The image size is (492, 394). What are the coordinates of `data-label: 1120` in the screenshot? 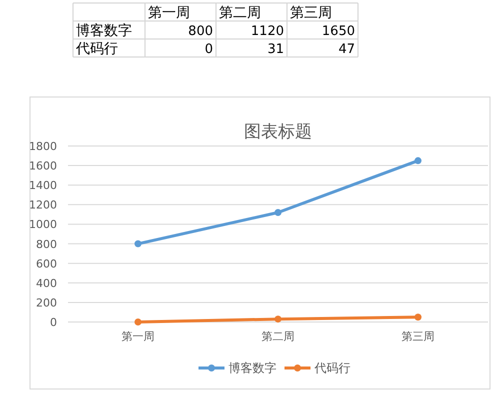 It's located at (267, 31).